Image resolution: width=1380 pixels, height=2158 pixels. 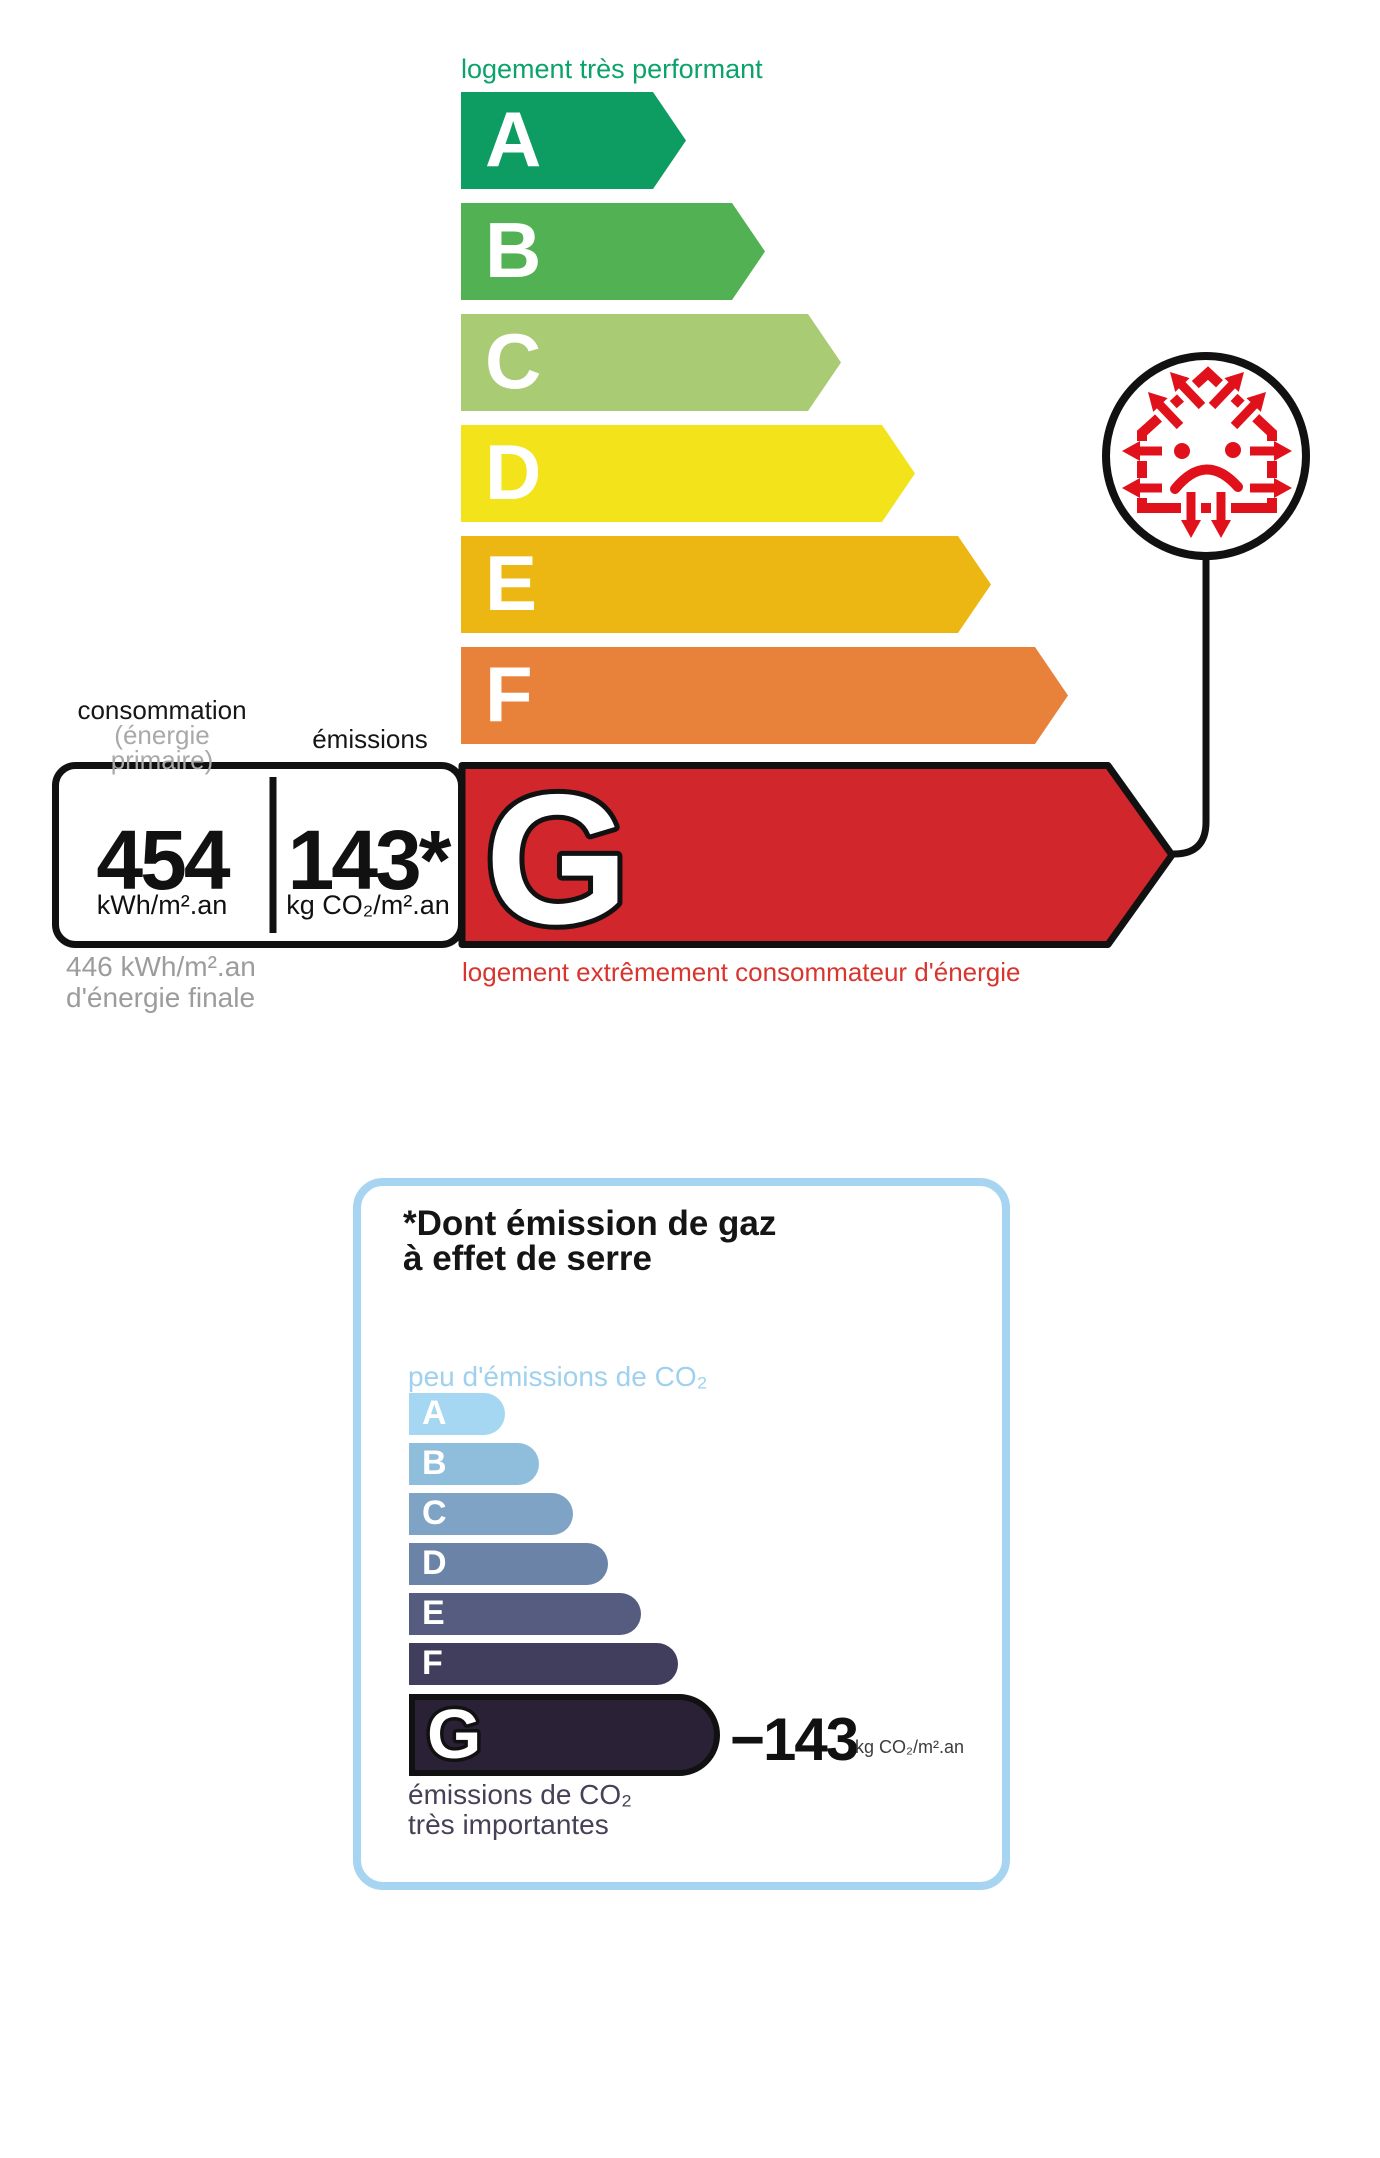 I want to click on emissions-value: 143*, so click(x=370, y=860).